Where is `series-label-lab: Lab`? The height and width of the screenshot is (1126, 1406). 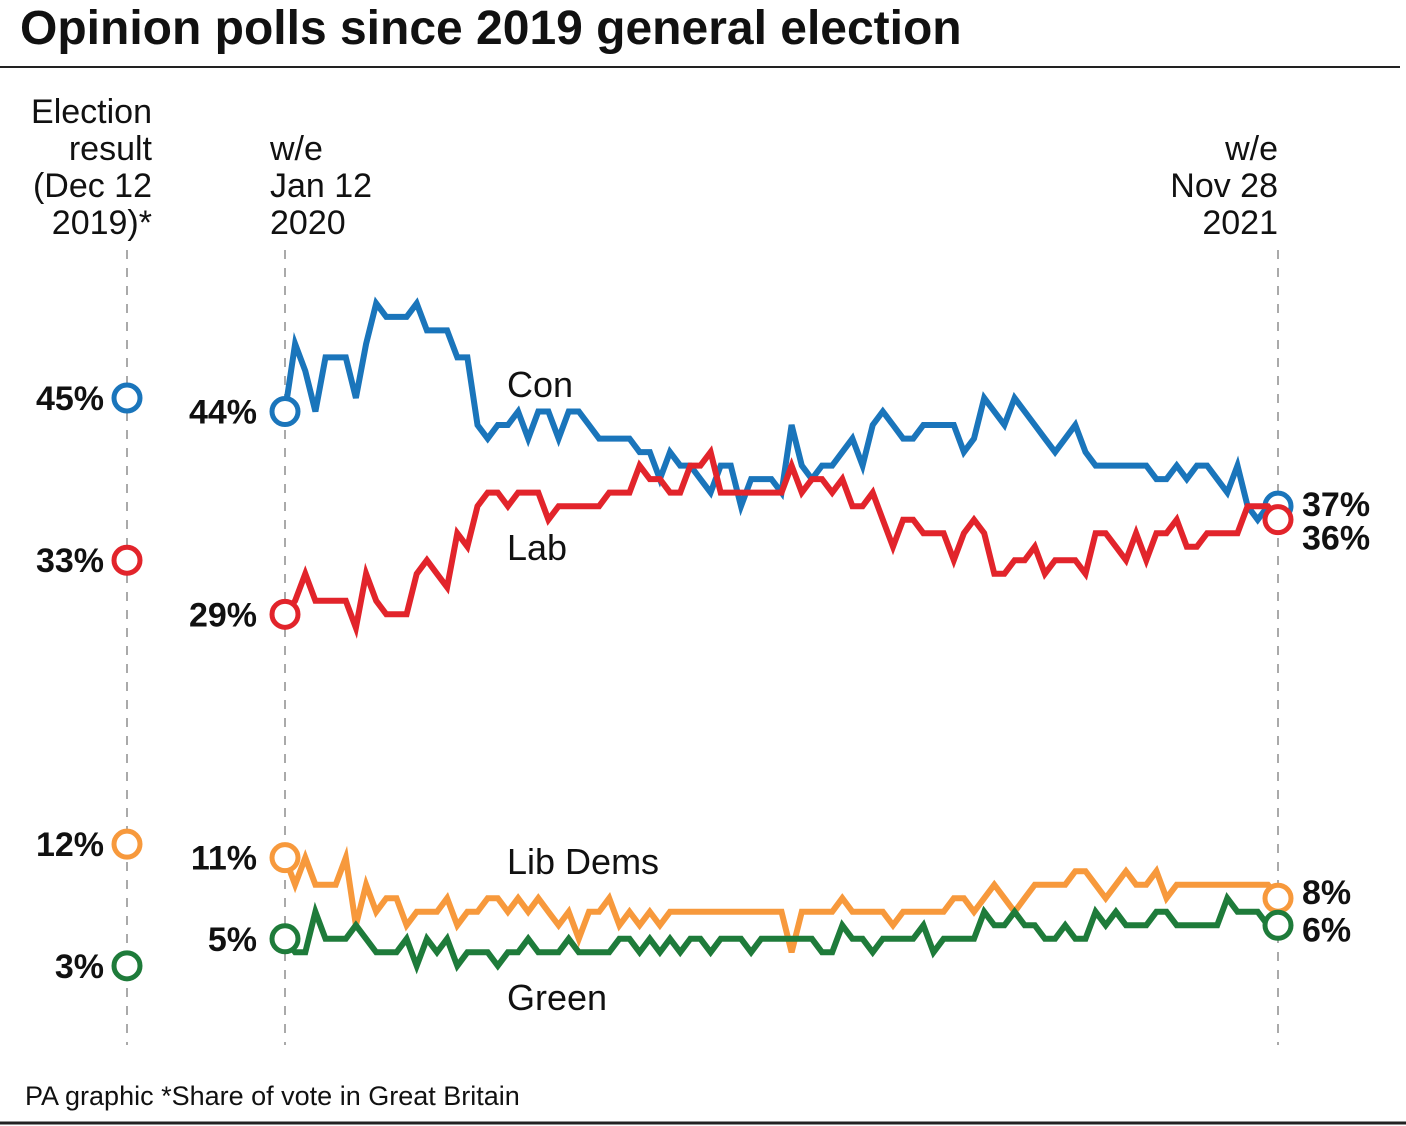 series-label-lab: Lab is located at coordinates (537, 547).